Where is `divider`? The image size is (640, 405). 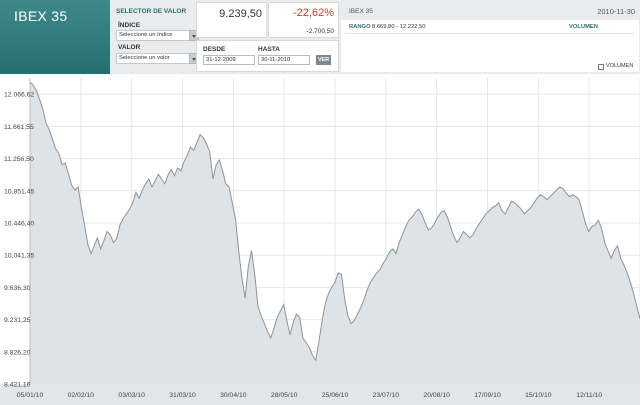
divider is located at coordinates (490, 33).